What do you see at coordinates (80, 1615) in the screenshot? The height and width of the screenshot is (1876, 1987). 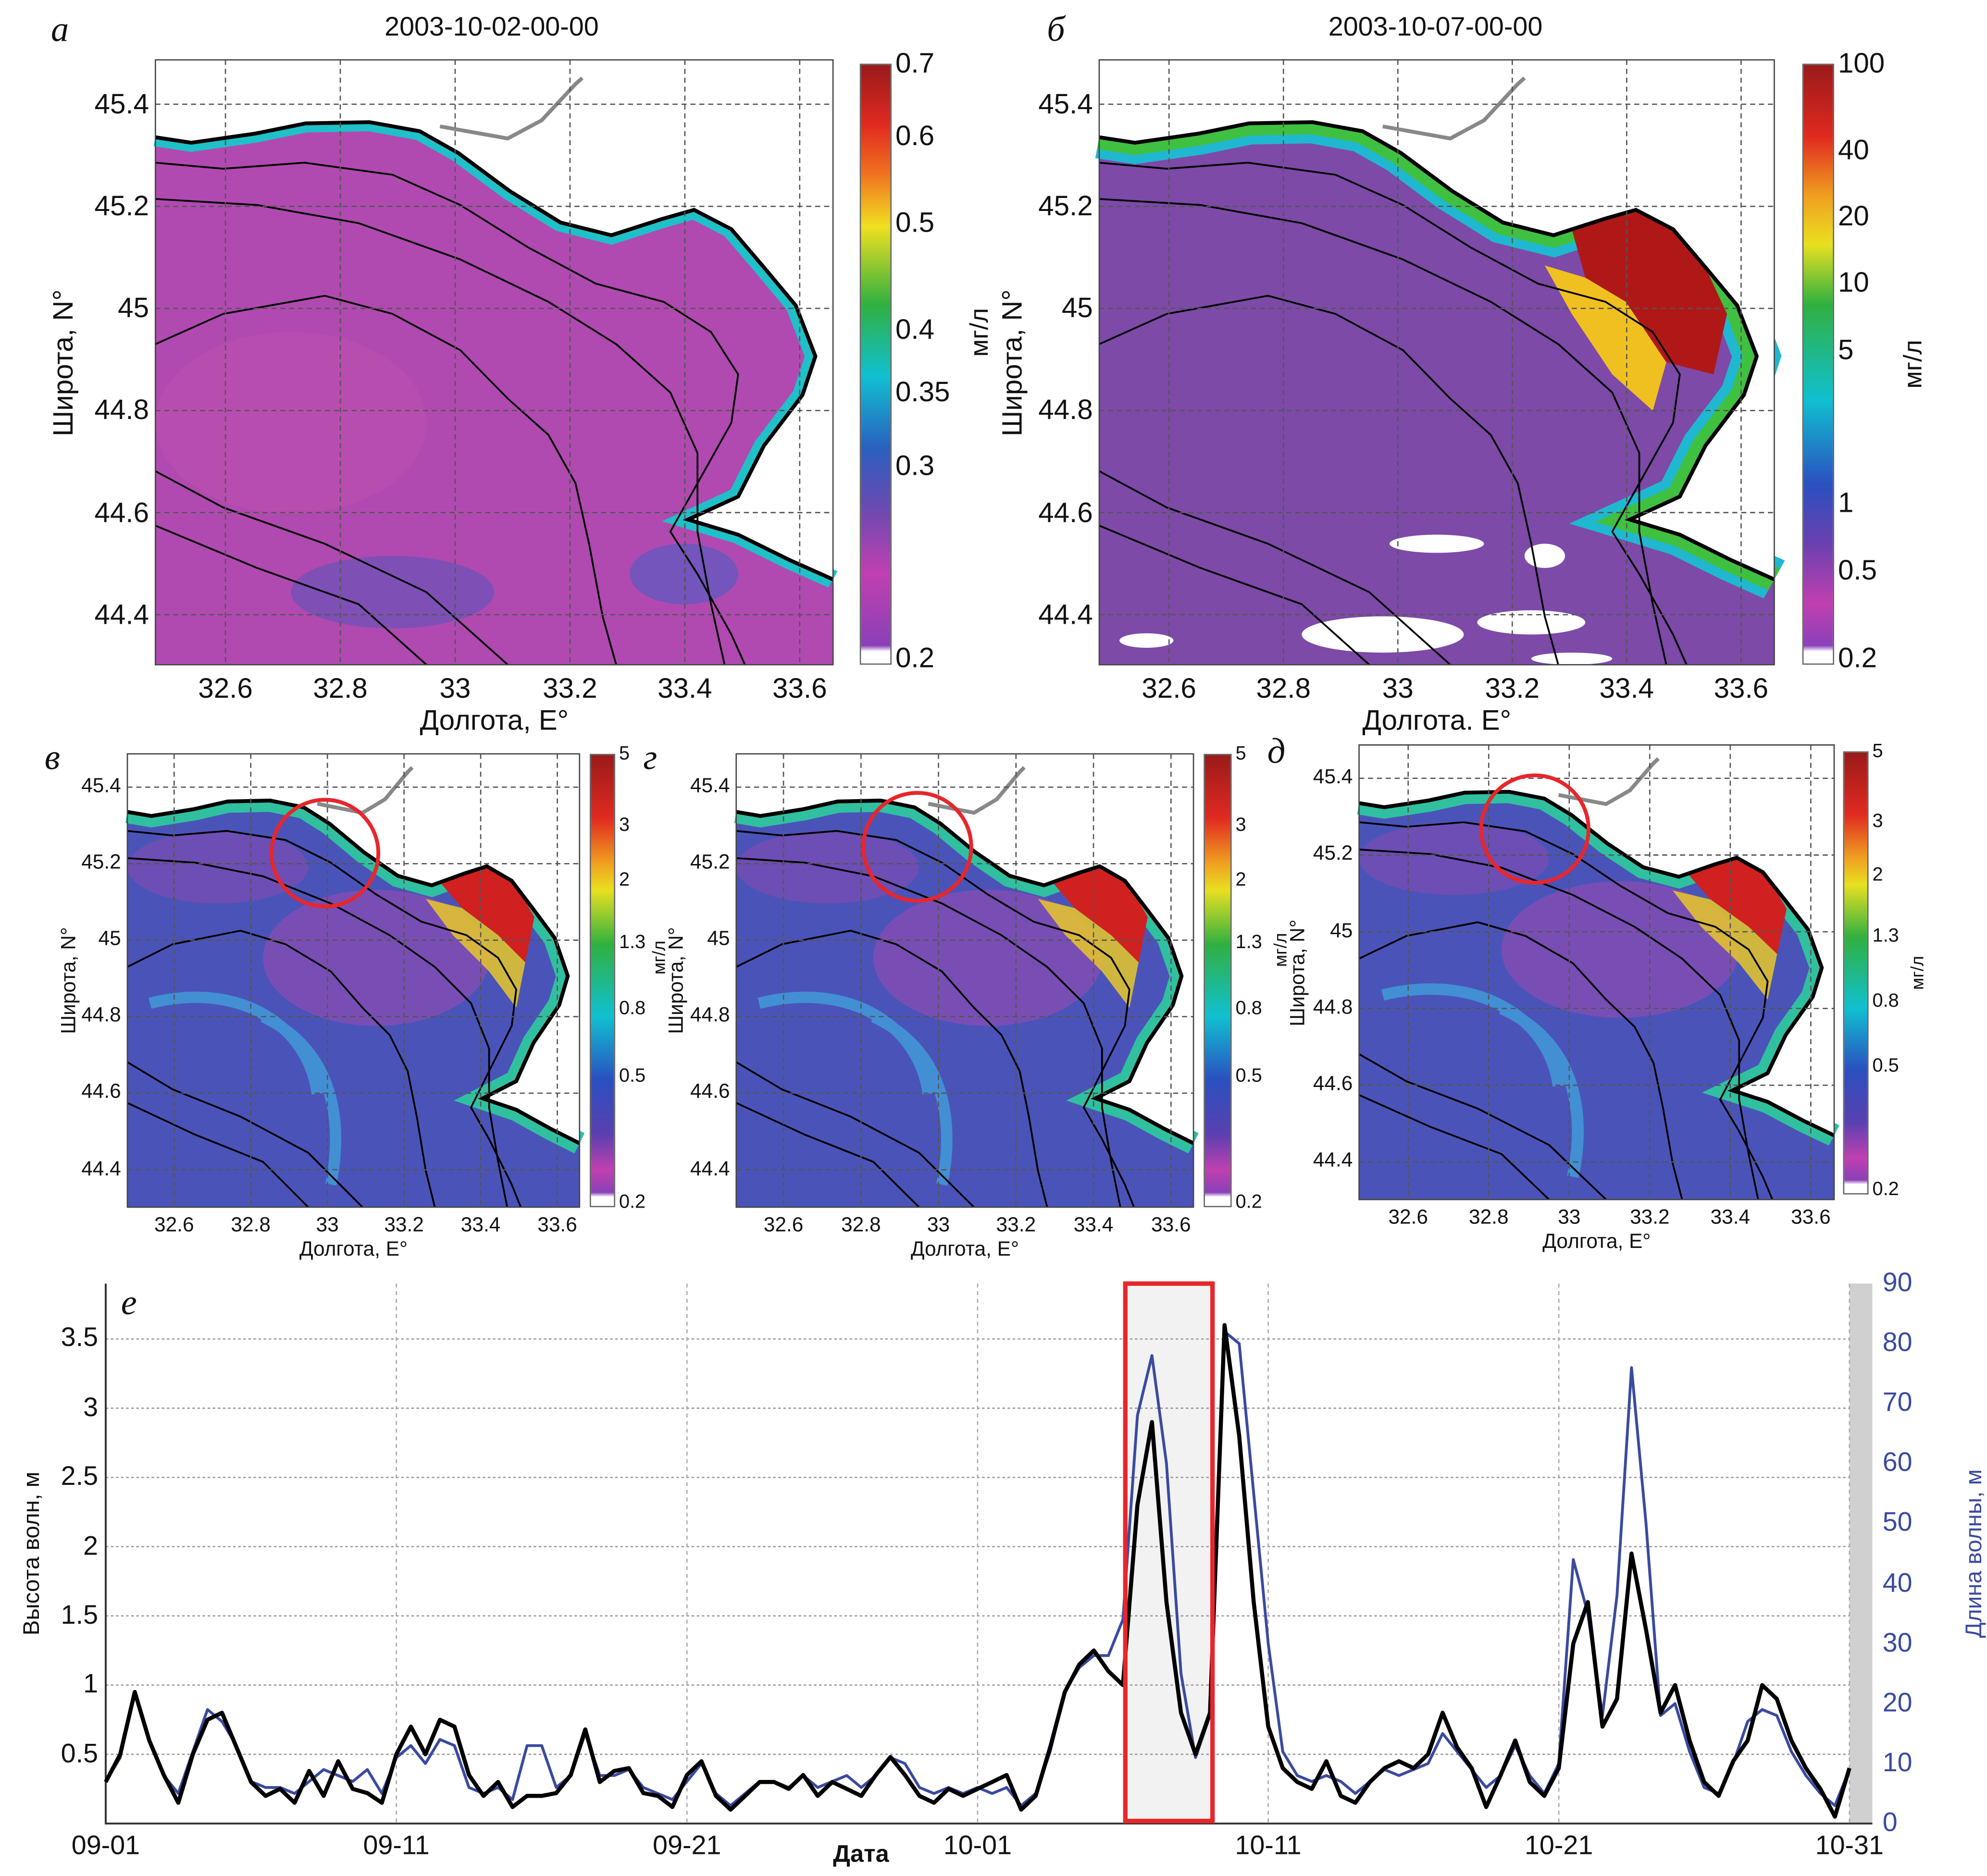 I see `y-tick-label: 1.5` at bounding box center [80, 1615].